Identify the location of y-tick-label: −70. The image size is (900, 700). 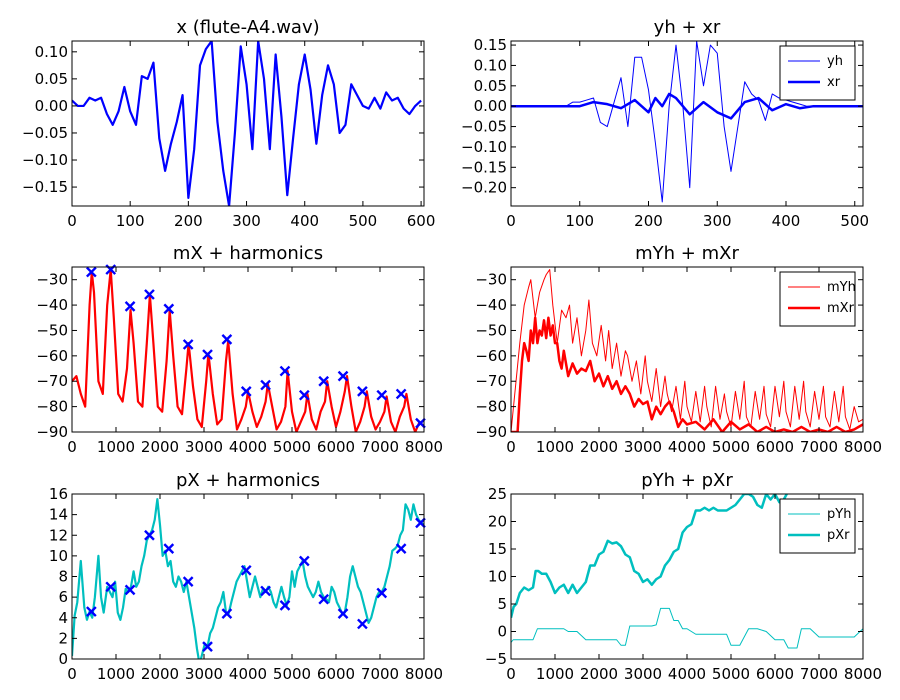
(491, 381).